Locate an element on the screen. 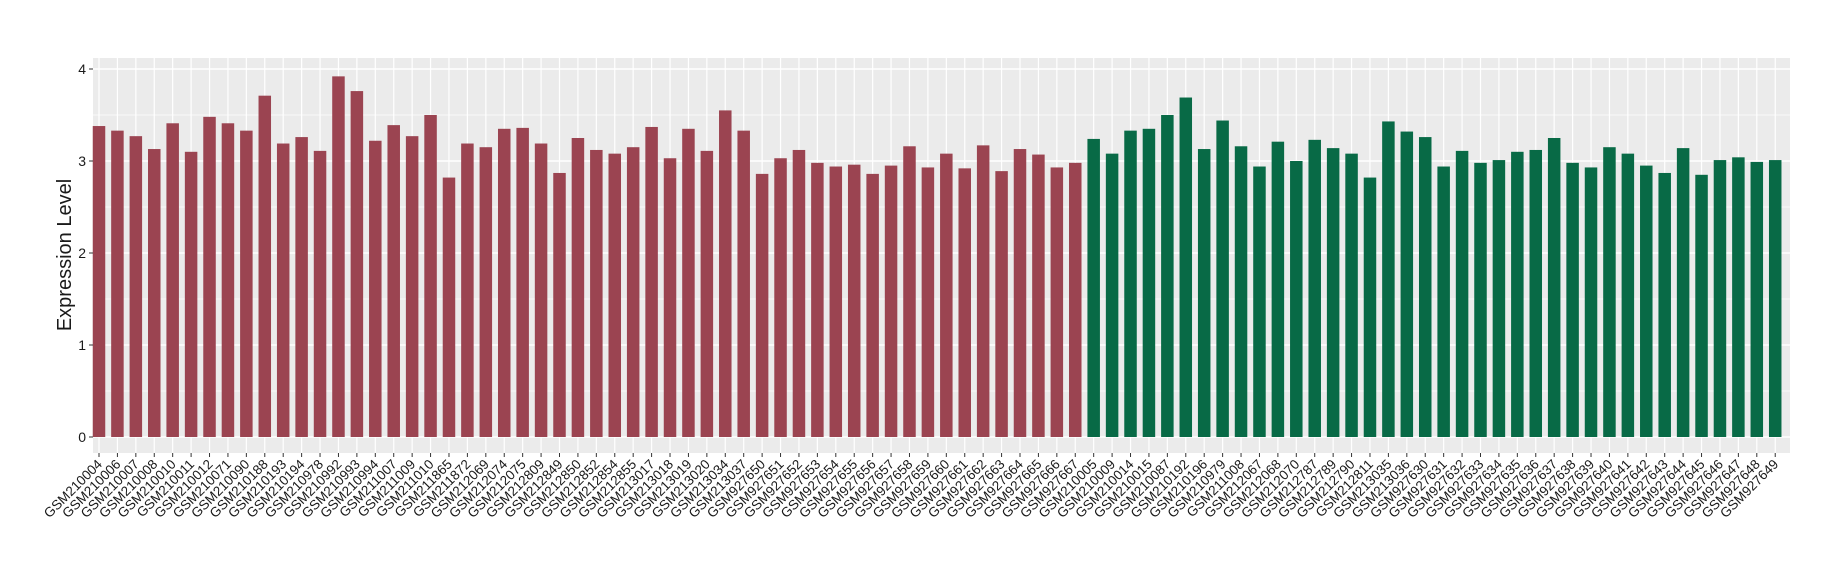  y-axis-label: Expression Level is located at coordinates (65, 255).